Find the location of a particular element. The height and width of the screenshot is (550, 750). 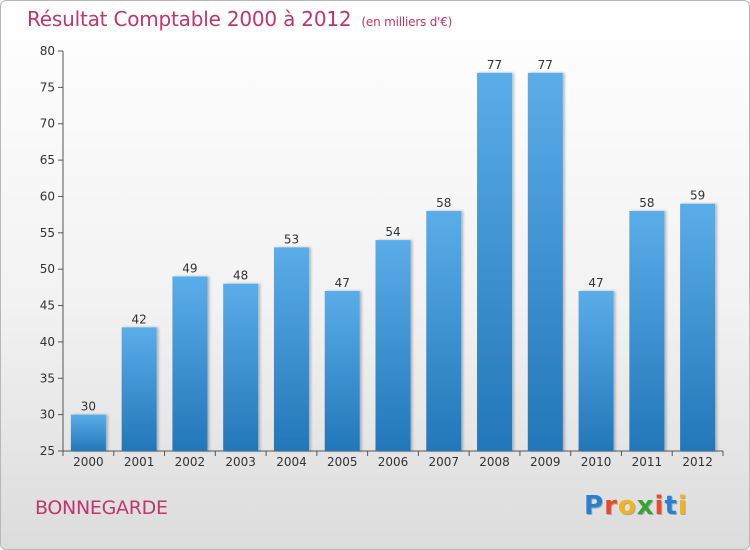

x-tick-label: 2012 is located at coordinates (697, 462).